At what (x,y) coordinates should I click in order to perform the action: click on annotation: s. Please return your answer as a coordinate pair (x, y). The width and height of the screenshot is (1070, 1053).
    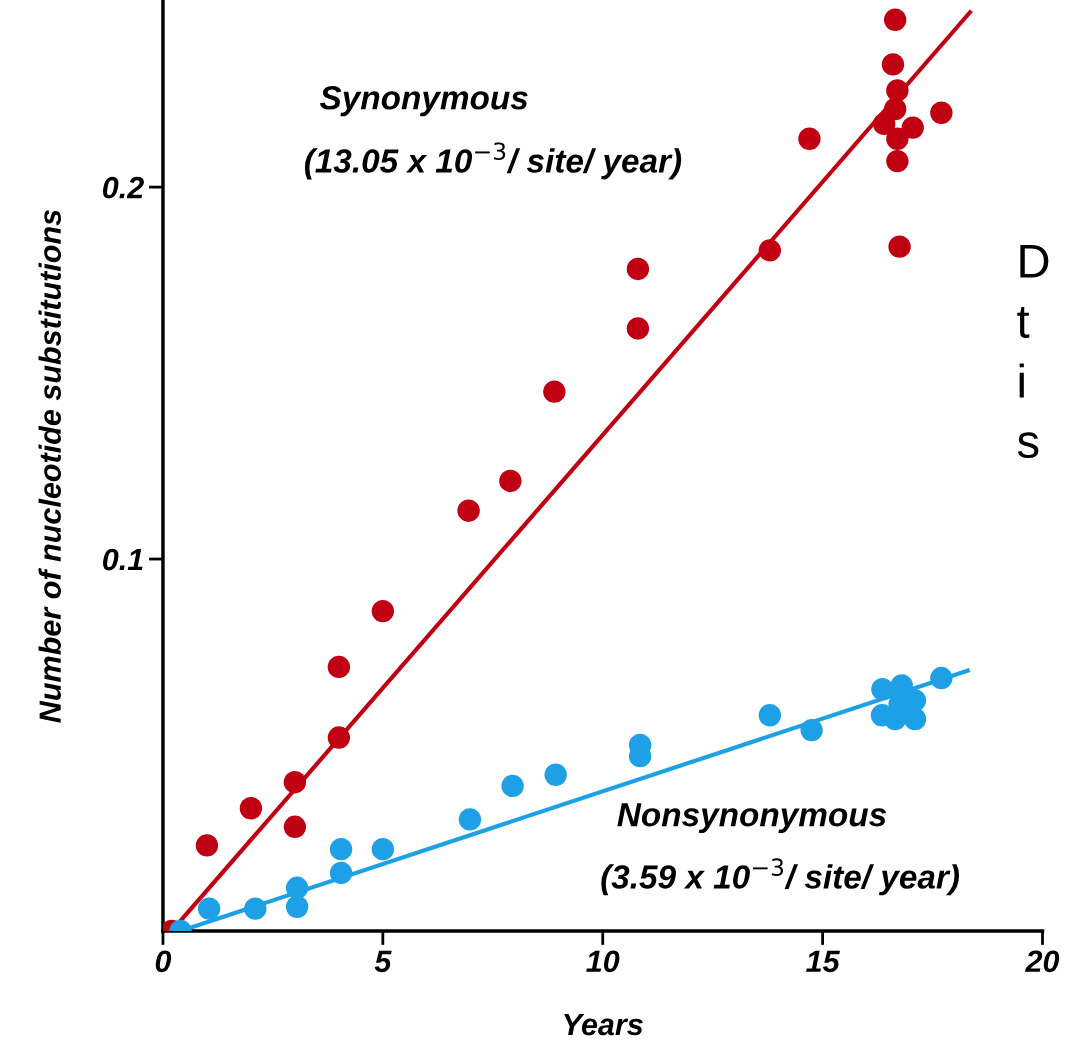
    Looking at the image, I should click on (1028, 445).